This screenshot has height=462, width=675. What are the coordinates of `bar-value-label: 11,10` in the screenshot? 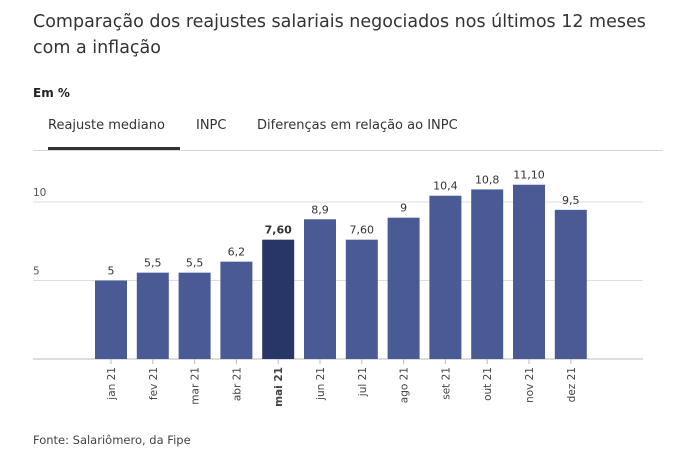 It's located at (529, 175).